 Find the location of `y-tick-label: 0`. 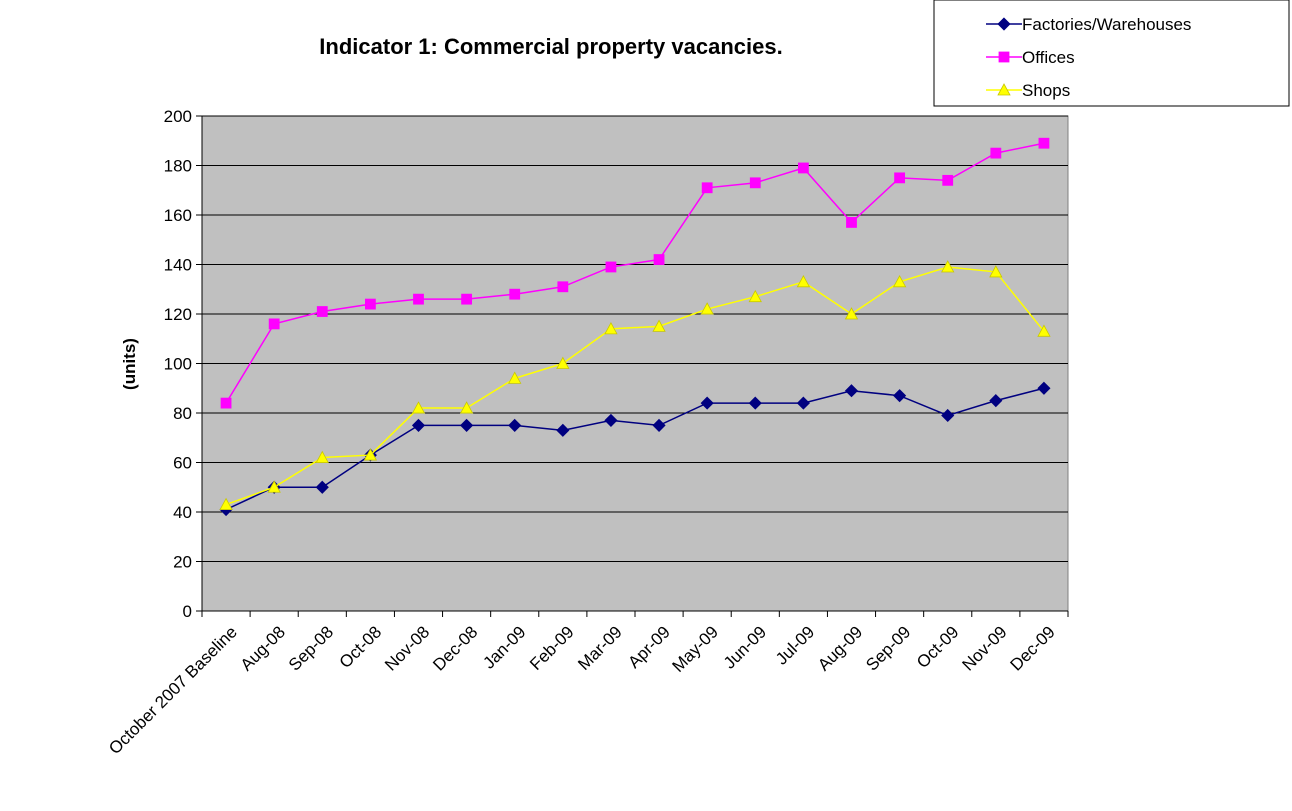

y-tick-label: 0 is located at coordinates (187, 611).